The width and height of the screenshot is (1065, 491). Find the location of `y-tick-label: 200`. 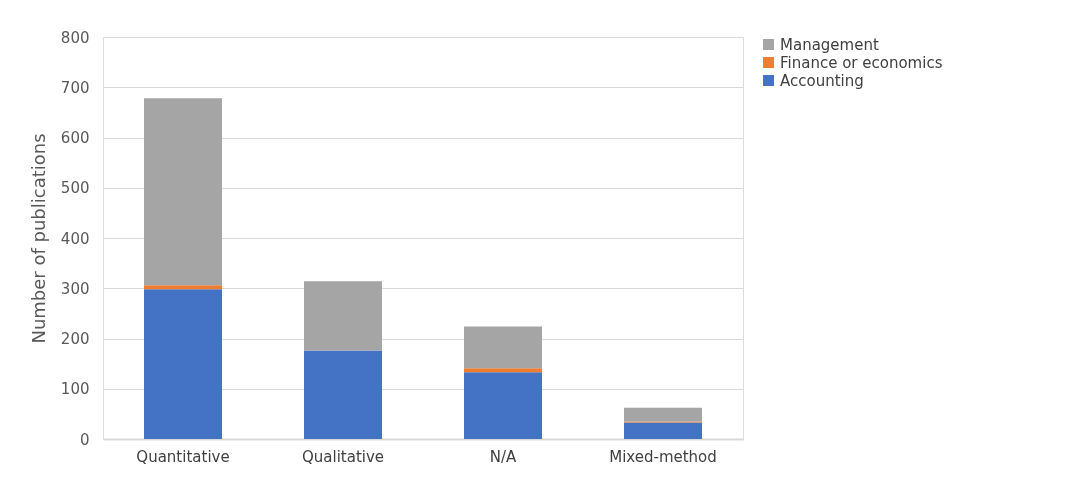

y-tick-label: 200 is located at coordinates (75, 339).